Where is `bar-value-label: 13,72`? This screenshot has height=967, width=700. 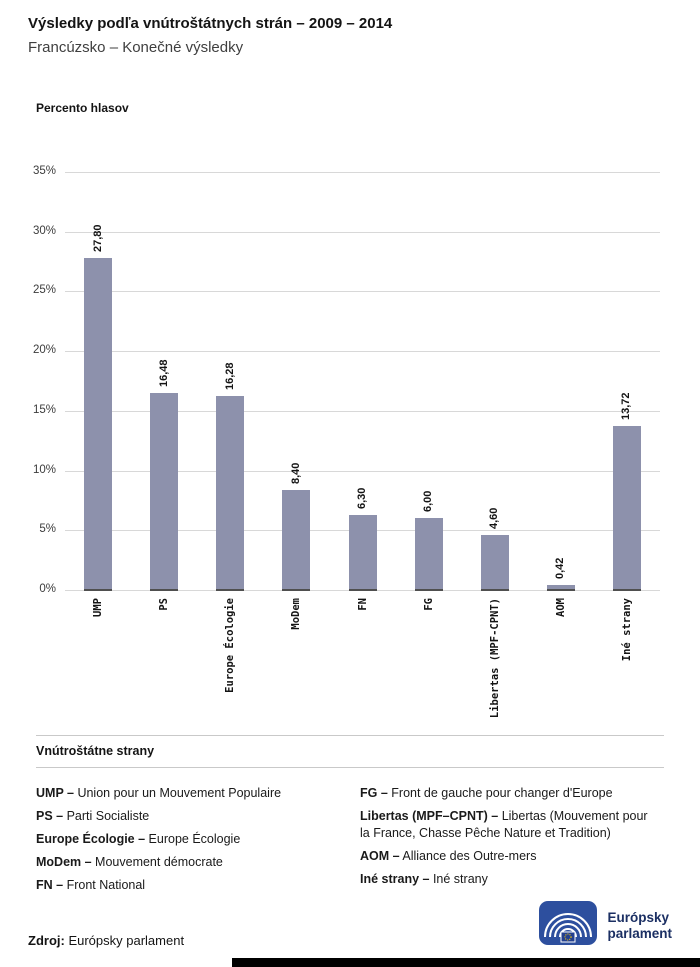
bar-value-label: 13,72 is located at coordinates (626, 406).